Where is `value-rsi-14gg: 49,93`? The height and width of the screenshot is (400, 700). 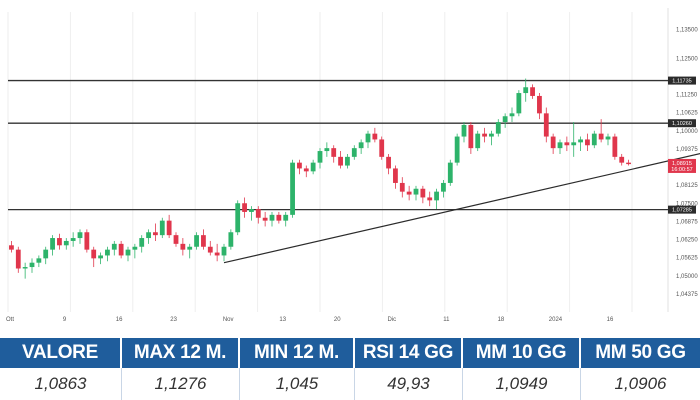 value-rsi-14gg: 49,93 is located at coordinates (409, 384).